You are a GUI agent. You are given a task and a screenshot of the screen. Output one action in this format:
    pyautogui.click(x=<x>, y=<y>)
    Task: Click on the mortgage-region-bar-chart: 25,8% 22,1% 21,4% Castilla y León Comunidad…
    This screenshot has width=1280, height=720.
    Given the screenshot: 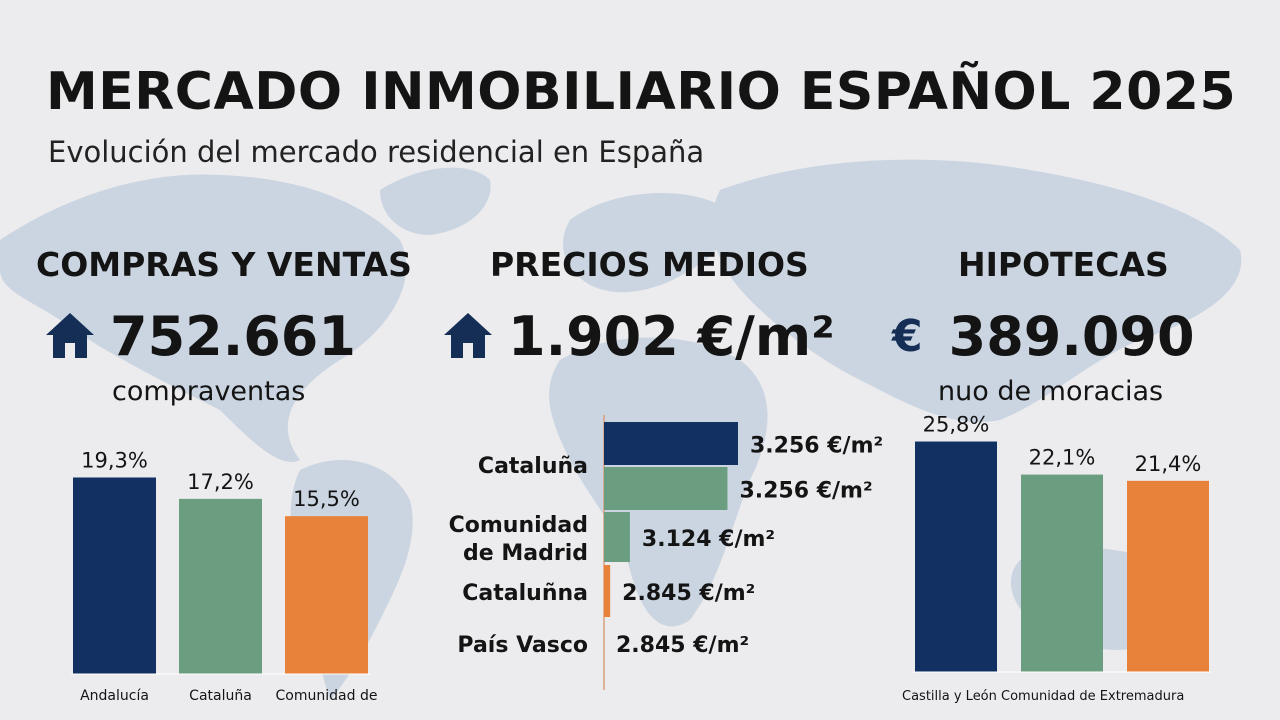 What is the action you would take?
    pyautogui.click(x=1056, y=558)
    